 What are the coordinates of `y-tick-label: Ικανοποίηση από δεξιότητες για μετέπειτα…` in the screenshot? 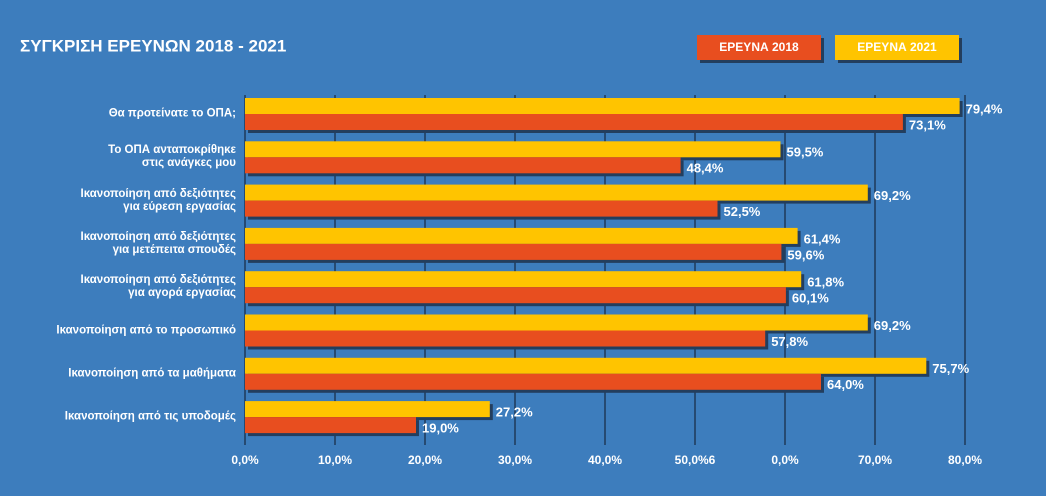 It's located at (158, 243).